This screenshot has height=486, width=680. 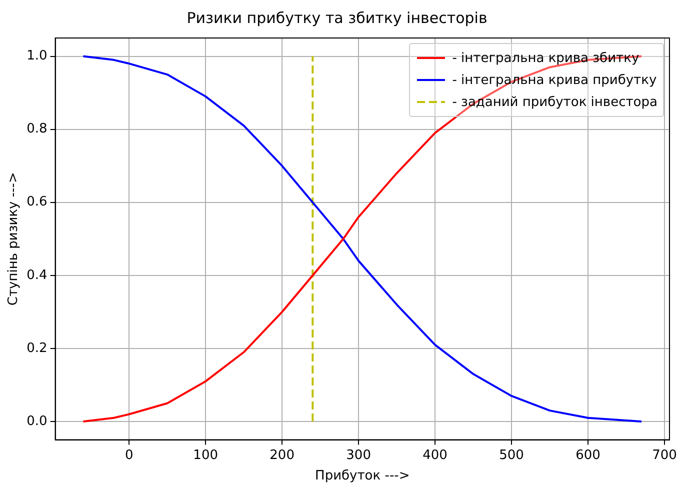 What do you see at coordinates (205, 455) in the screenshot?
I see `x-tick-label: 100` at bounding box center [205, 455].